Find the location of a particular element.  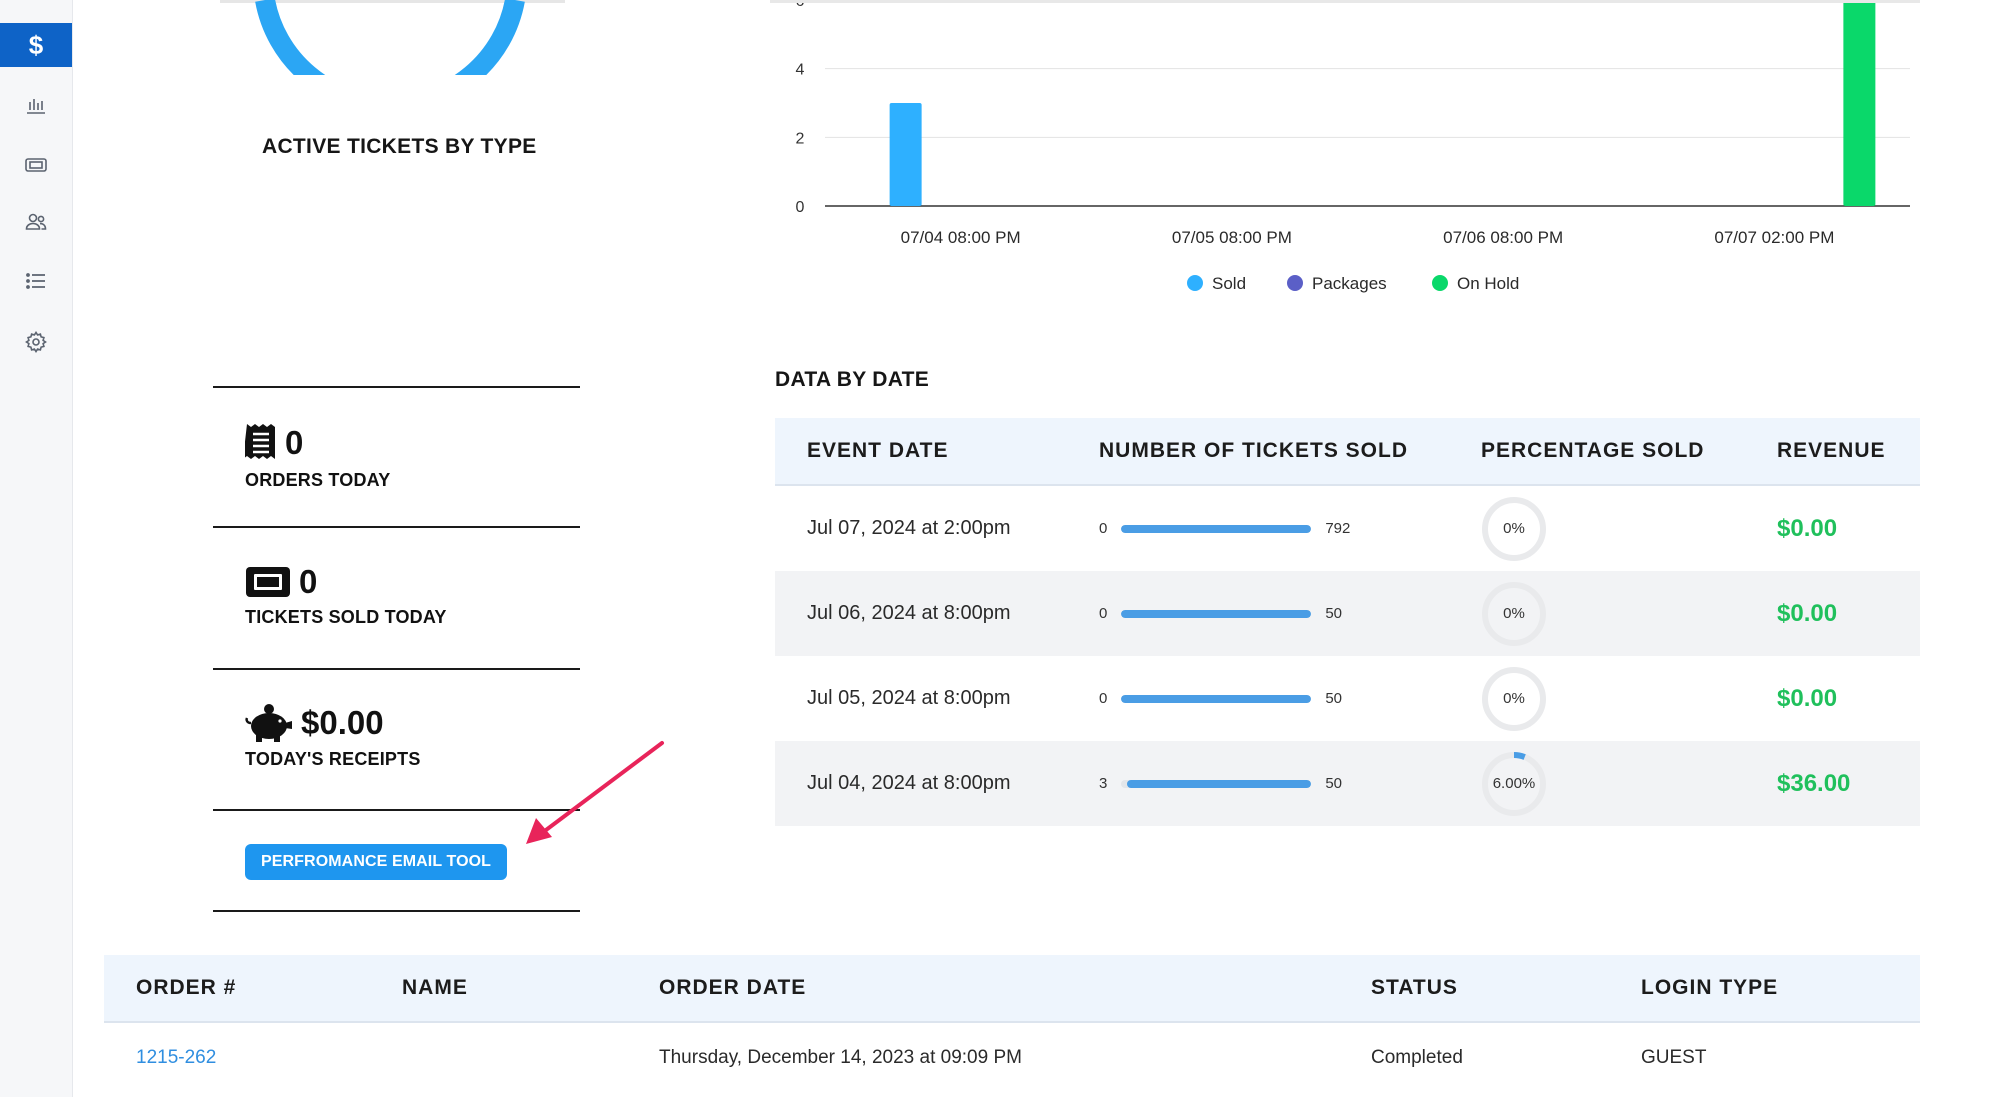

col-tickets-sold: NUMBER OF TICKETS SOLD is located at coordinates (1253, 450).